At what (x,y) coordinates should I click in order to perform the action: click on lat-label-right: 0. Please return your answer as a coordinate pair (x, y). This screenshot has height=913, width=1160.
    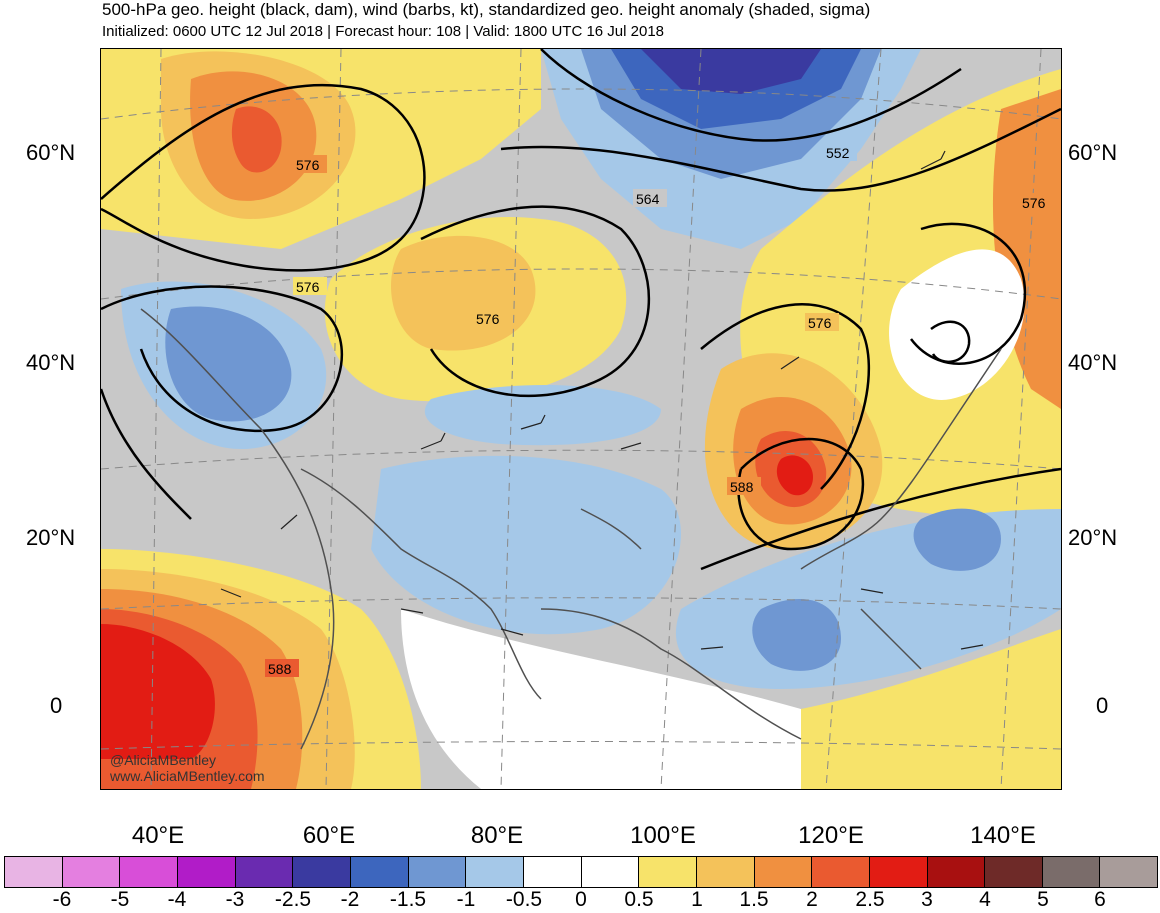
    Looking at the image, I should click on (1102, 705).